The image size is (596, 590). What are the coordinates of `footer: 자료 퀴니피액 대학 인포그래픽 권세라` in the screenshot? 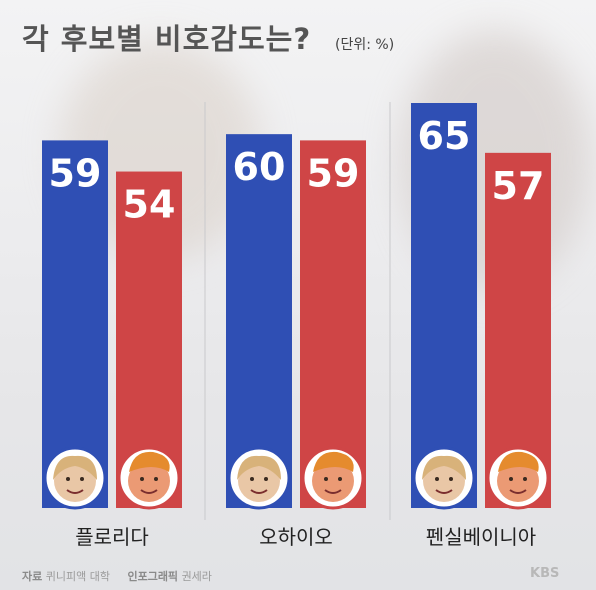 It's located at (117, 576).